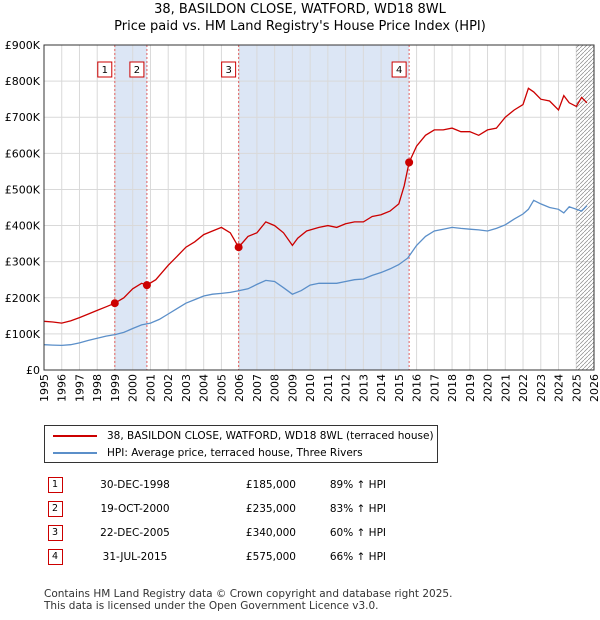 This screenshot has height=620, width=600. I want to click on sale-label-number: 2, so click(137, 70).